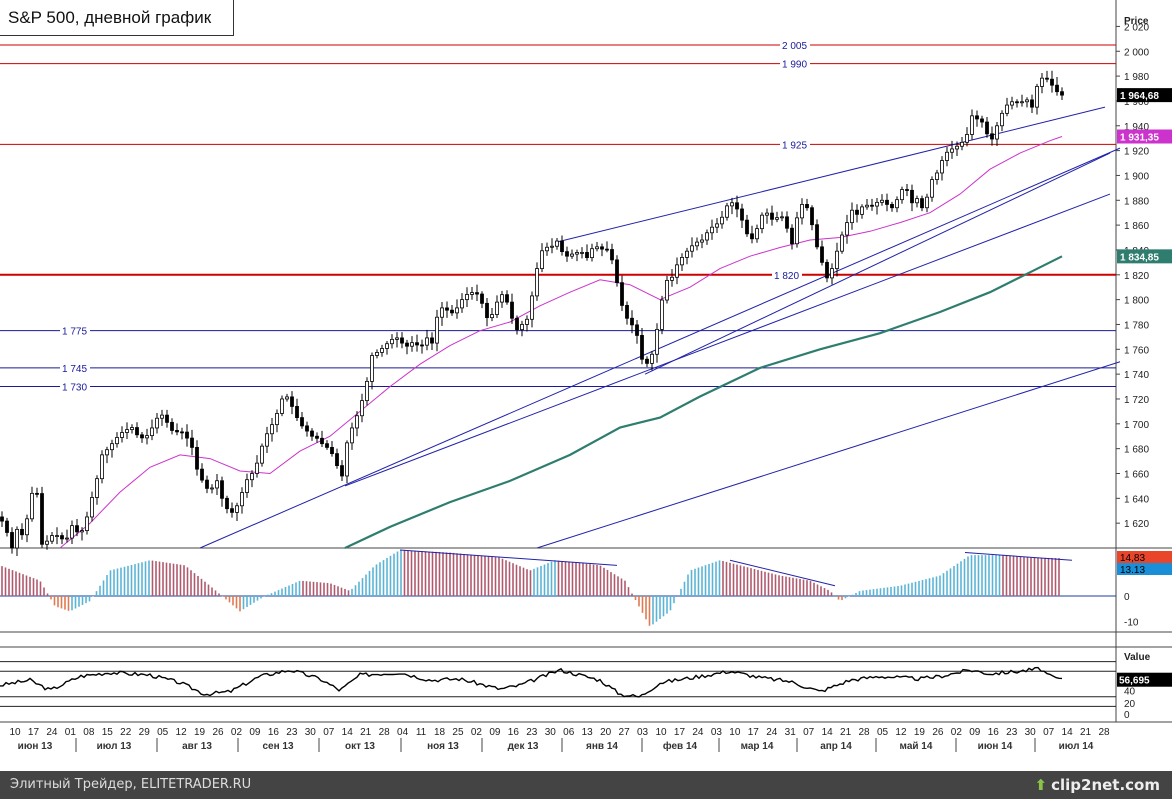 Image resolution: width=1172 pixels, height=799 pixels. I want to click on level-label-1775: 1 775, so click(74, 332).